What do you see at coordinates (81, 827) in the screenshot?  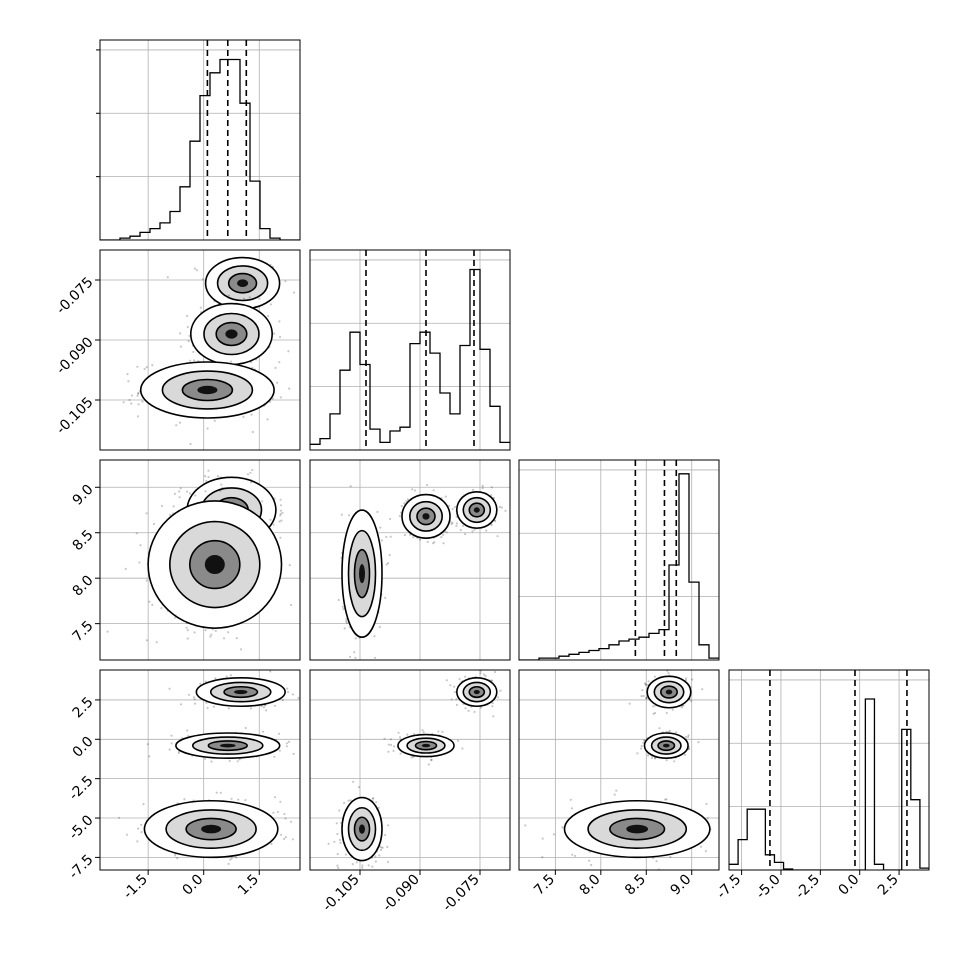 I see `y-tick-label: -5.0` at bounding box center [81, 827].